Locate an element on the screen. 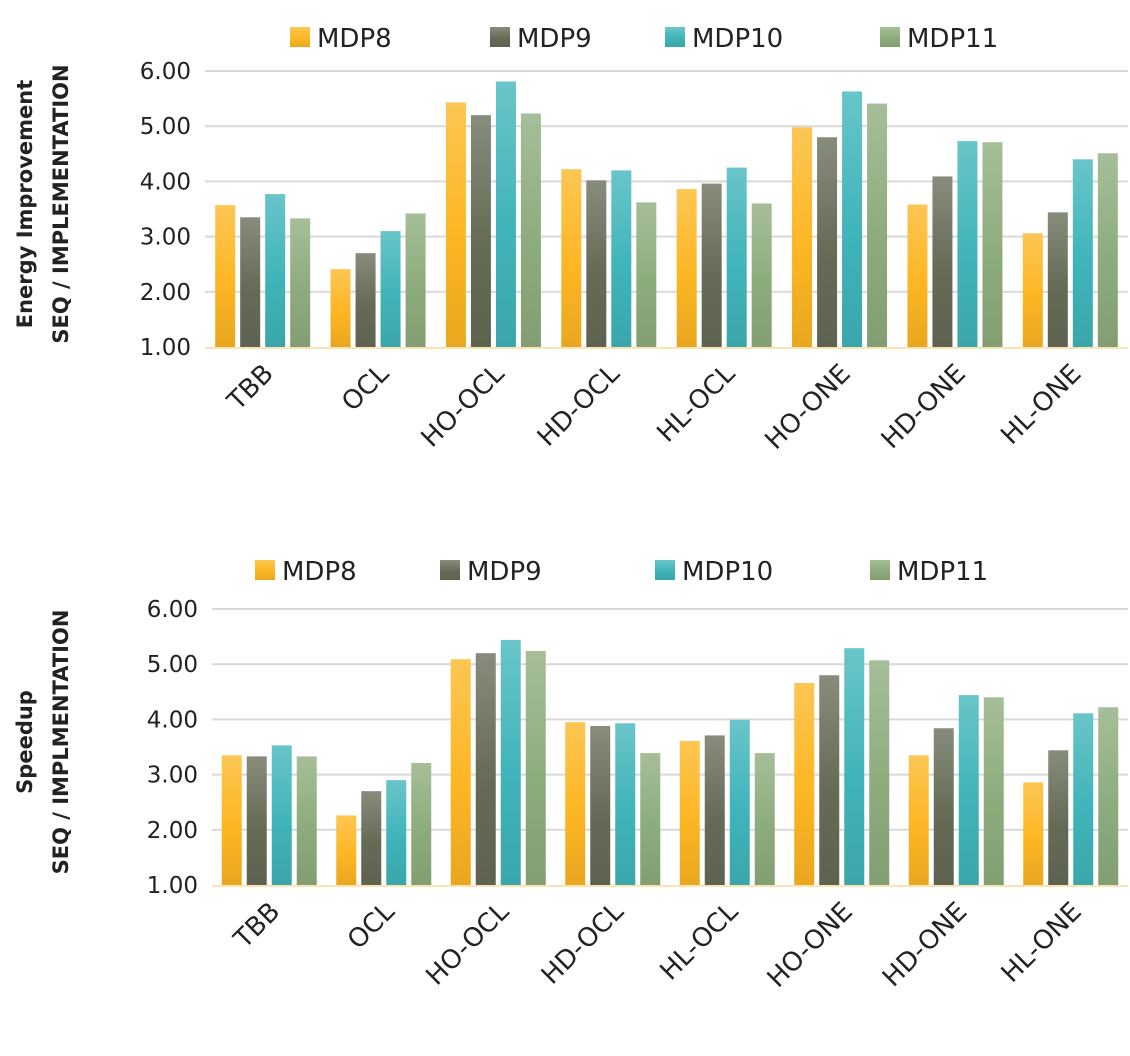 The image size is (1130, 1056). x-tick-label: TBB is located at coordinates (257, 926).